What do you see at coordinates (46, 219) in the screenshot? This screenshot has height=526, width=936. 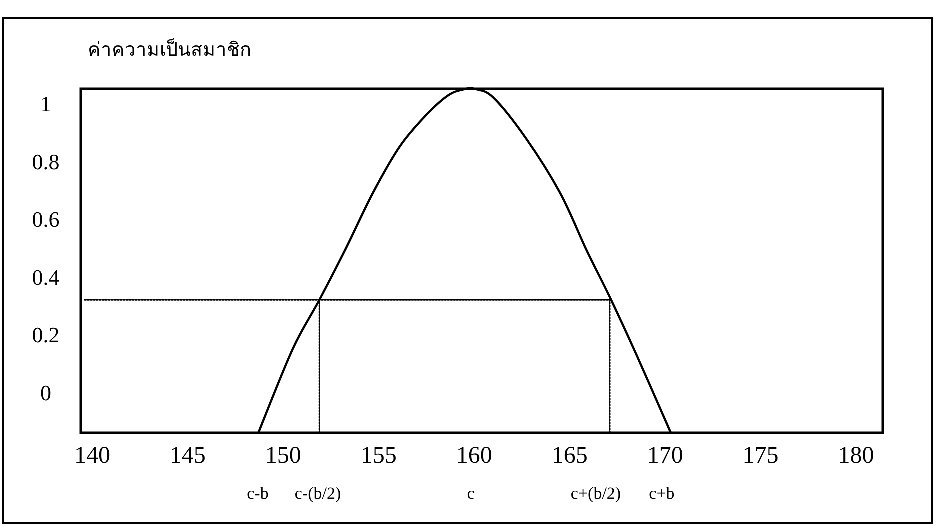 I see `y-tick-label: 0.6` at bounding box center [46, 219].